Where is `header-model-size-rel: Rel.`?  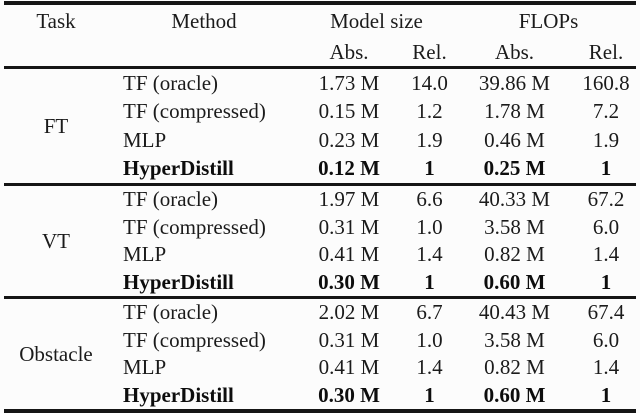 header-model-size-rel: Rel. is located at coordinates (429, 51).